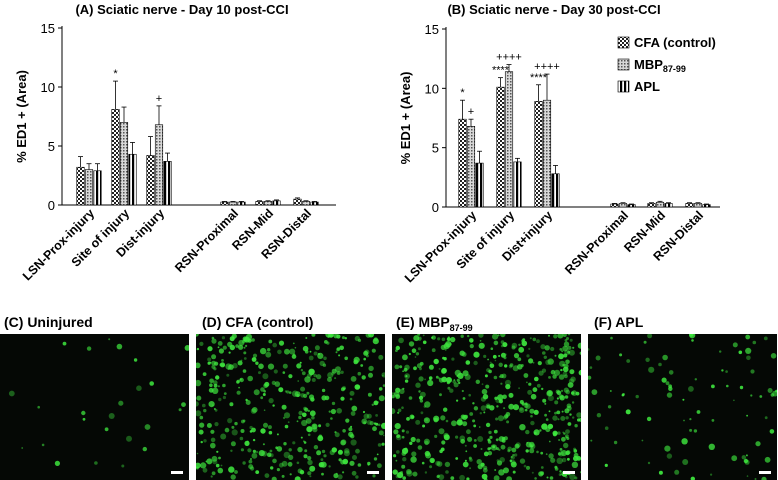  Describe the element at coordinates (435, 148) in the screenshot. I see `y-tick-label: 5` at that location.